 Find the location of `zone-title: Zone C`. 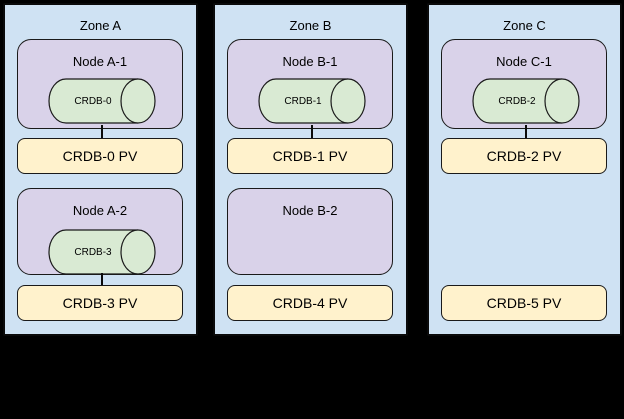

zone-title: Zone C is located at coordinates (524, 25).